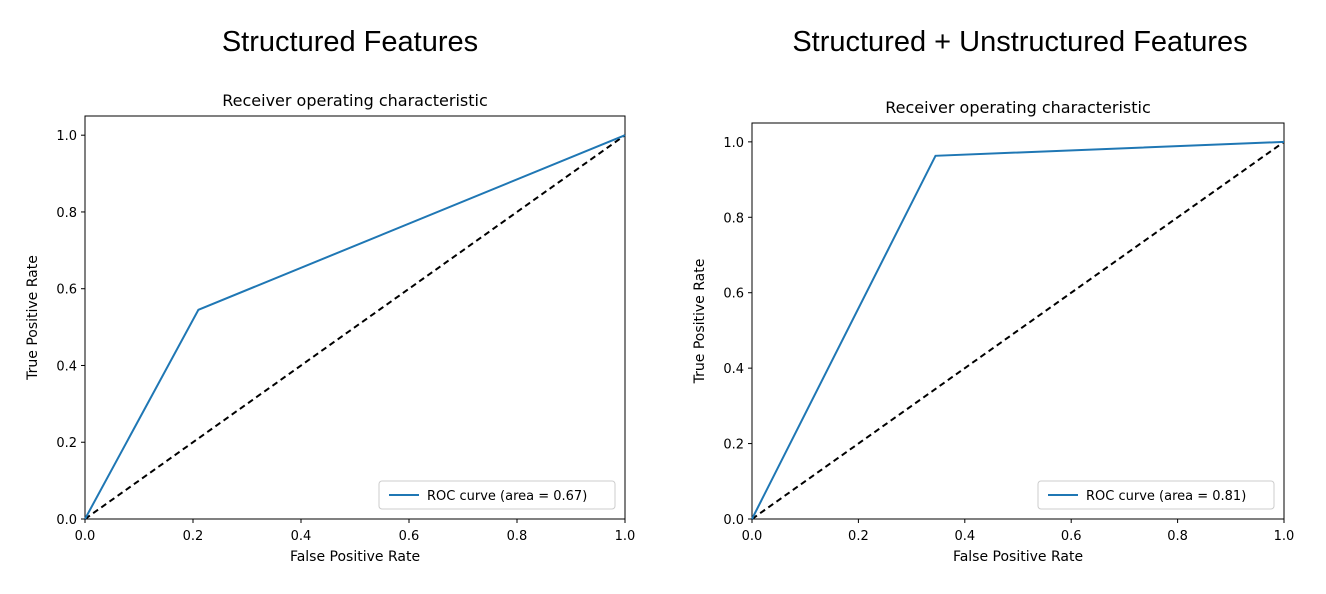 The height and width of the screenshot is (594, 1326). I want to click on legend-label: ROC curve (area = 0.67), so click(507, 496).